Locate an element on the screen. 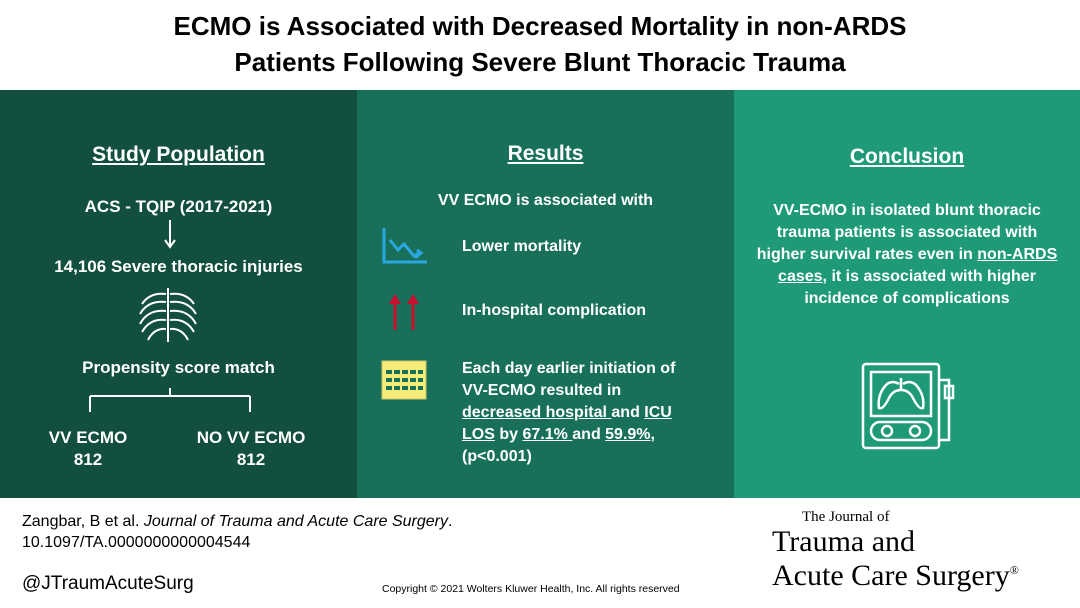  twitter-handle: @JTraumAcuteSurg is located at coordinates (108, 583).